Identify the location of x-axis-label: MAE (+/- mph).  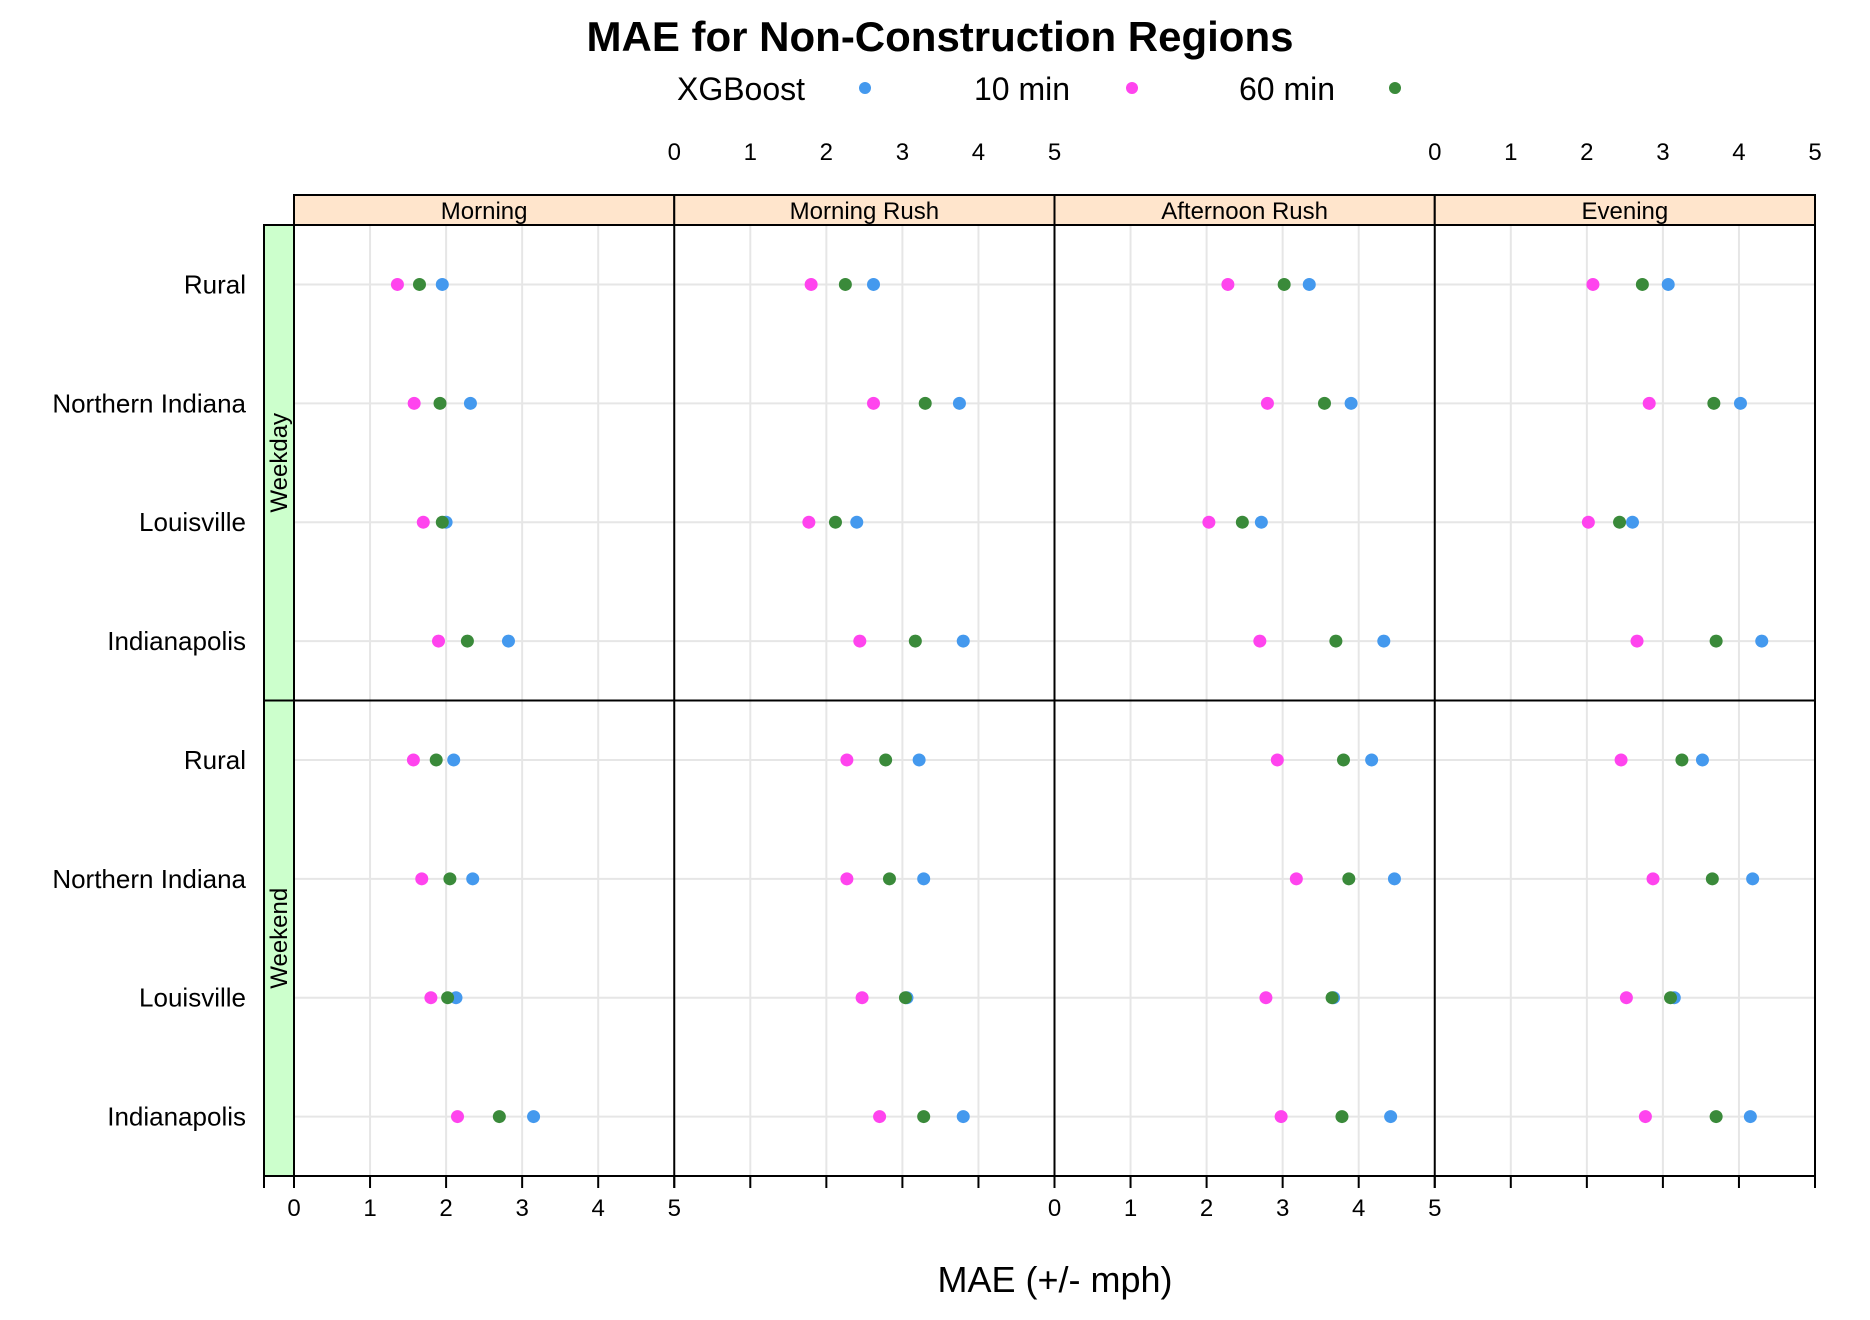
(1054, 1279).